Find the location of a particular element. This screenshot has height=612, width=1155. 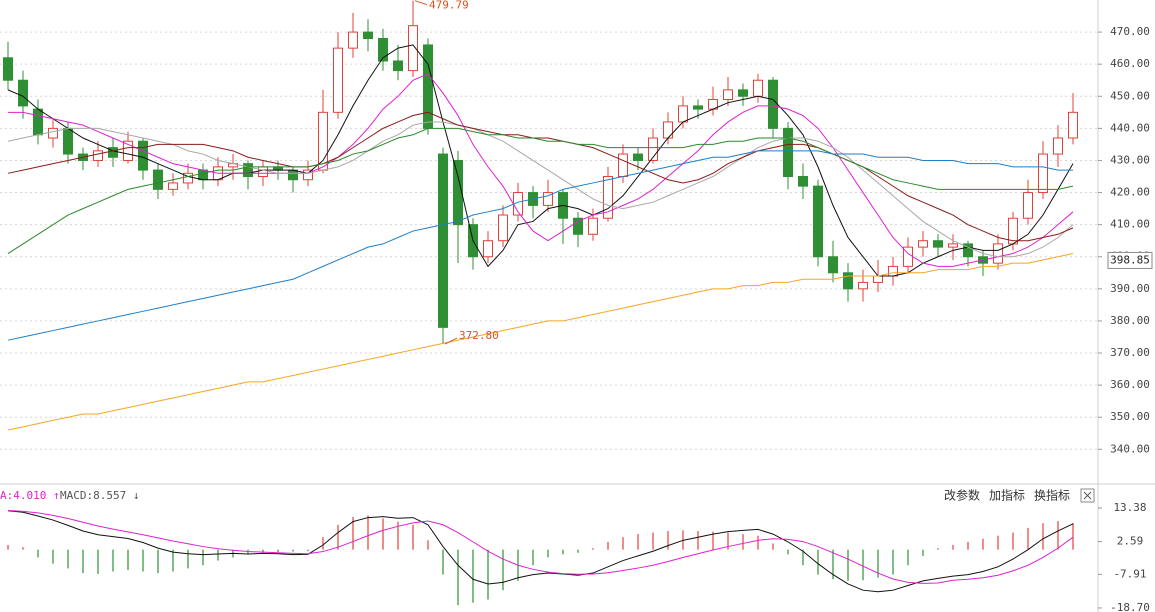

y-tick-label: 2.59 is located at coordinates (1130, 541).